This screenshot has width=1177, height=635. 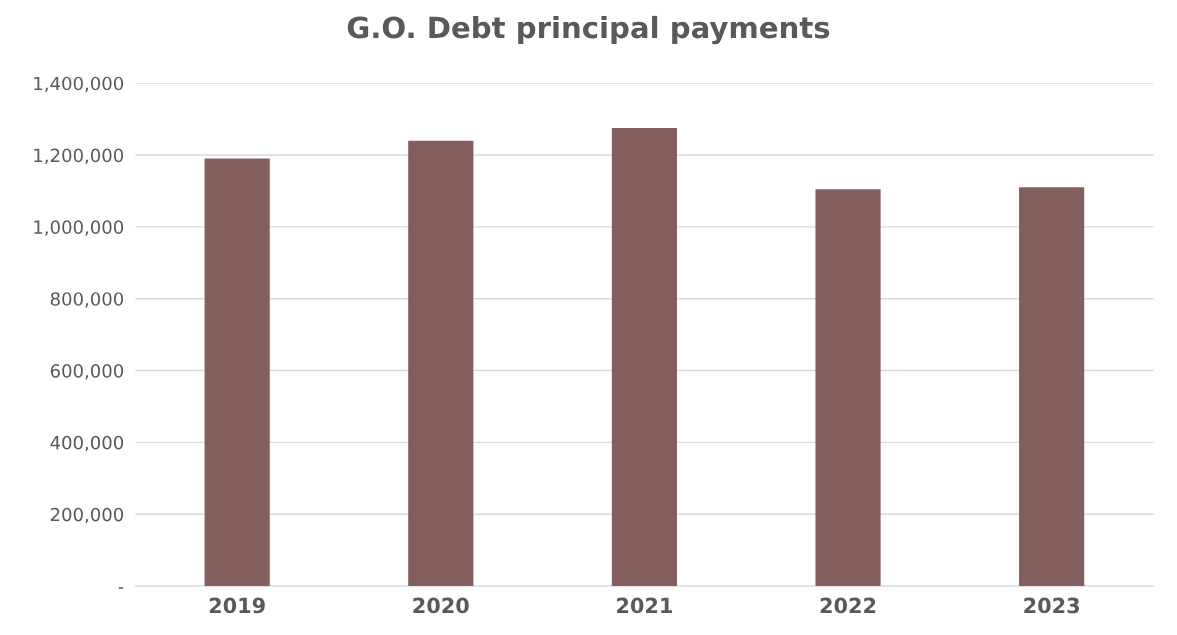 I want to click on x-tick-label: 2021, so click(x=644, y=605).